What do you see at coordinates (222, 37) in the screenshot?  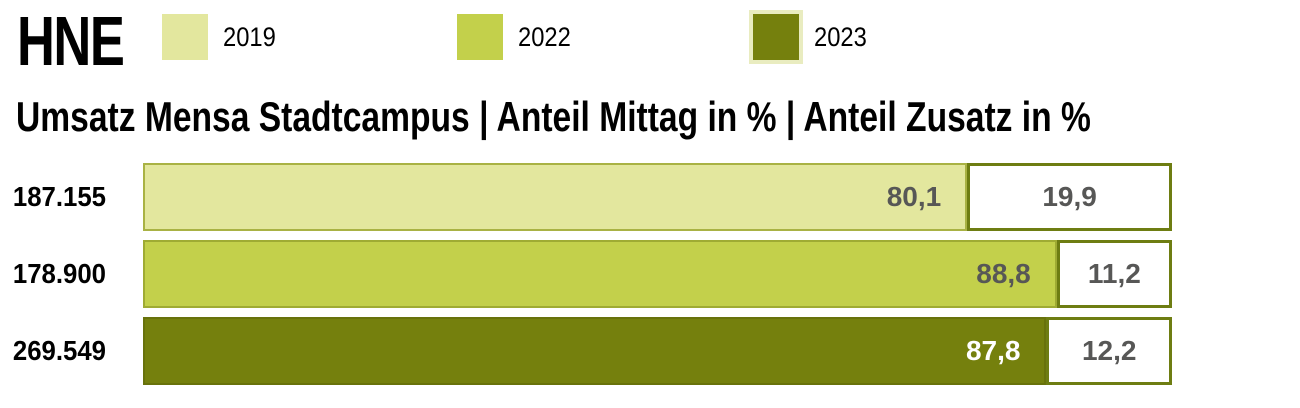 I see `legend-item-2019: 2019` at bounding box center [222, 37].